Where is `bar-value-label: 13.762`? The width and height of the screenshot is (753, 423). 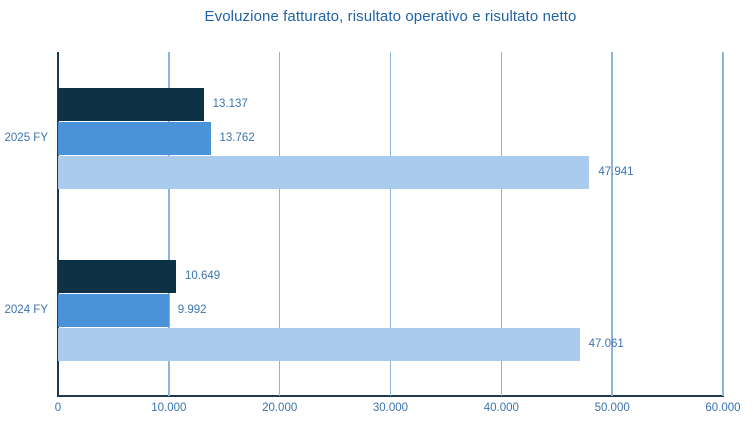
bar-value-label: 13.762 is located at coordinates (237, 137).